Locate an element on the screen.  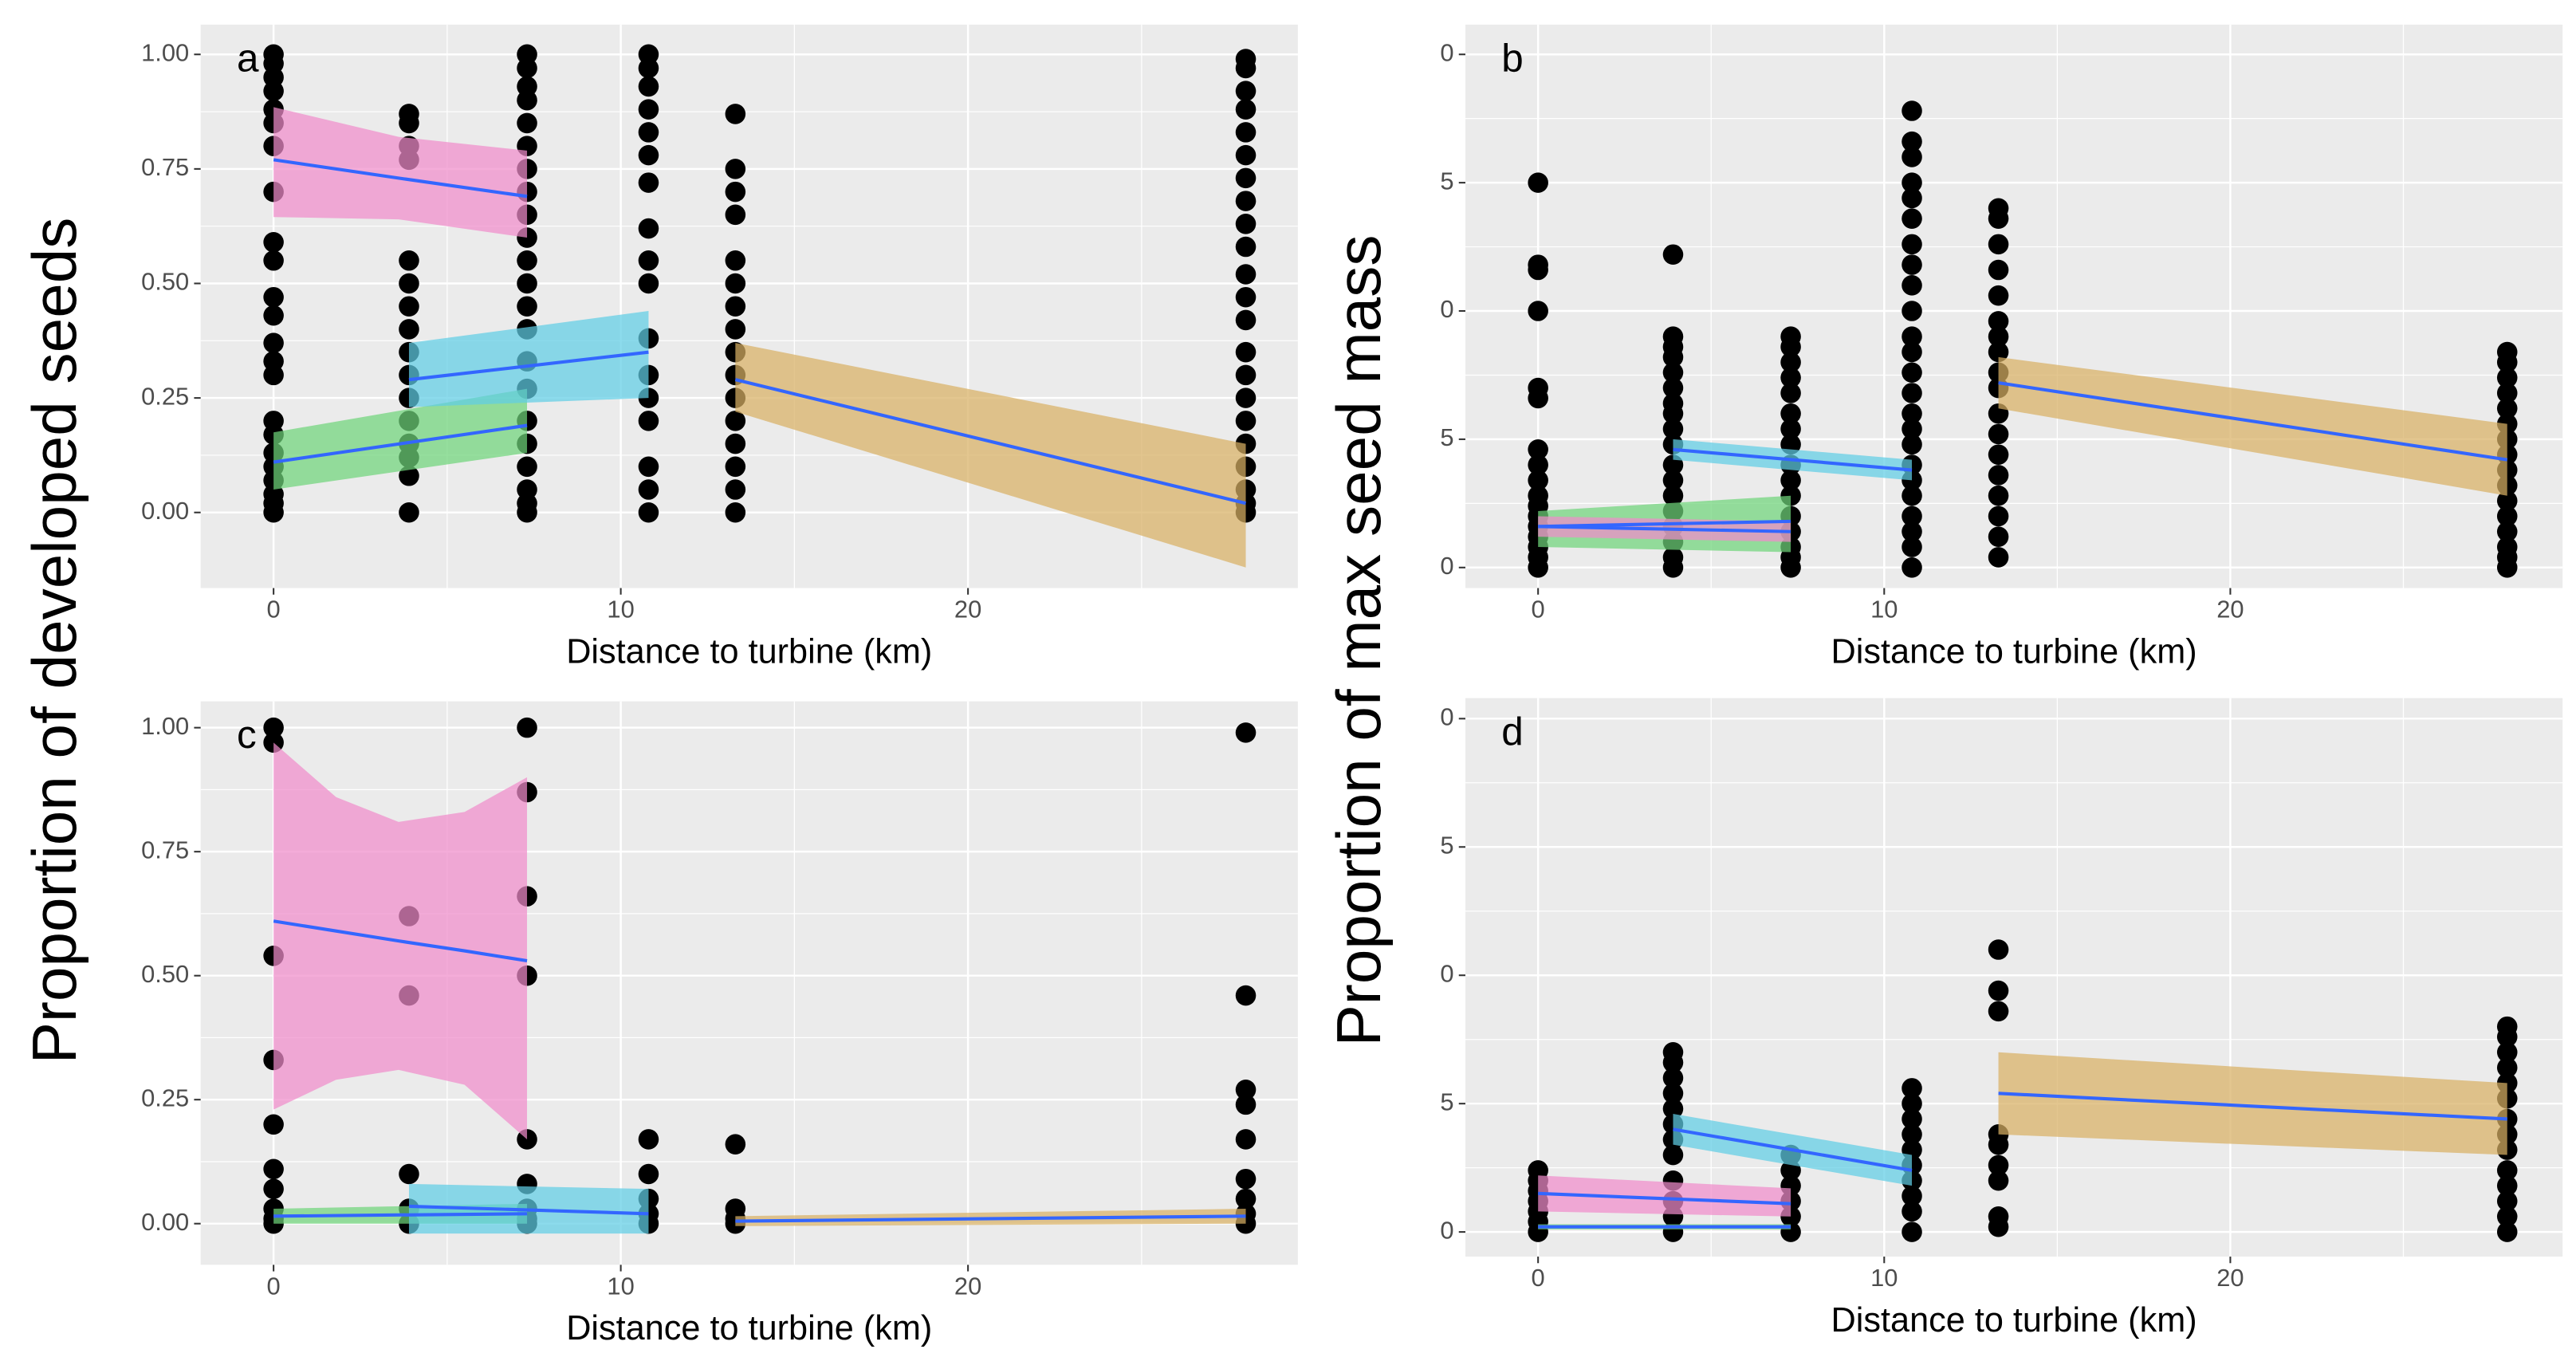
x-tick-label: 20 is located at coordinates (967, 1286).